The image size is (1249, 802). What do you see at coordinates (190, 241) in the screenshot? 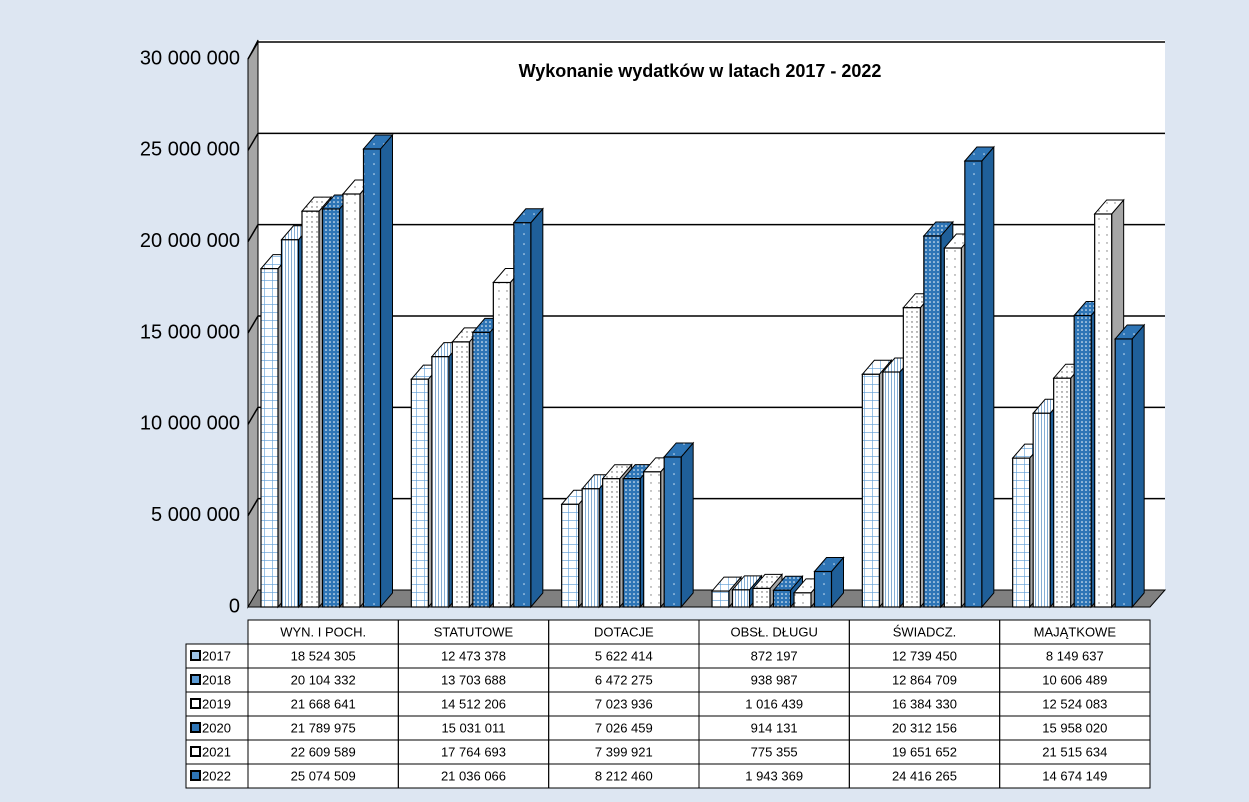
I see `y-tick-label: 20 000 000` at bounding box center [190, 241].